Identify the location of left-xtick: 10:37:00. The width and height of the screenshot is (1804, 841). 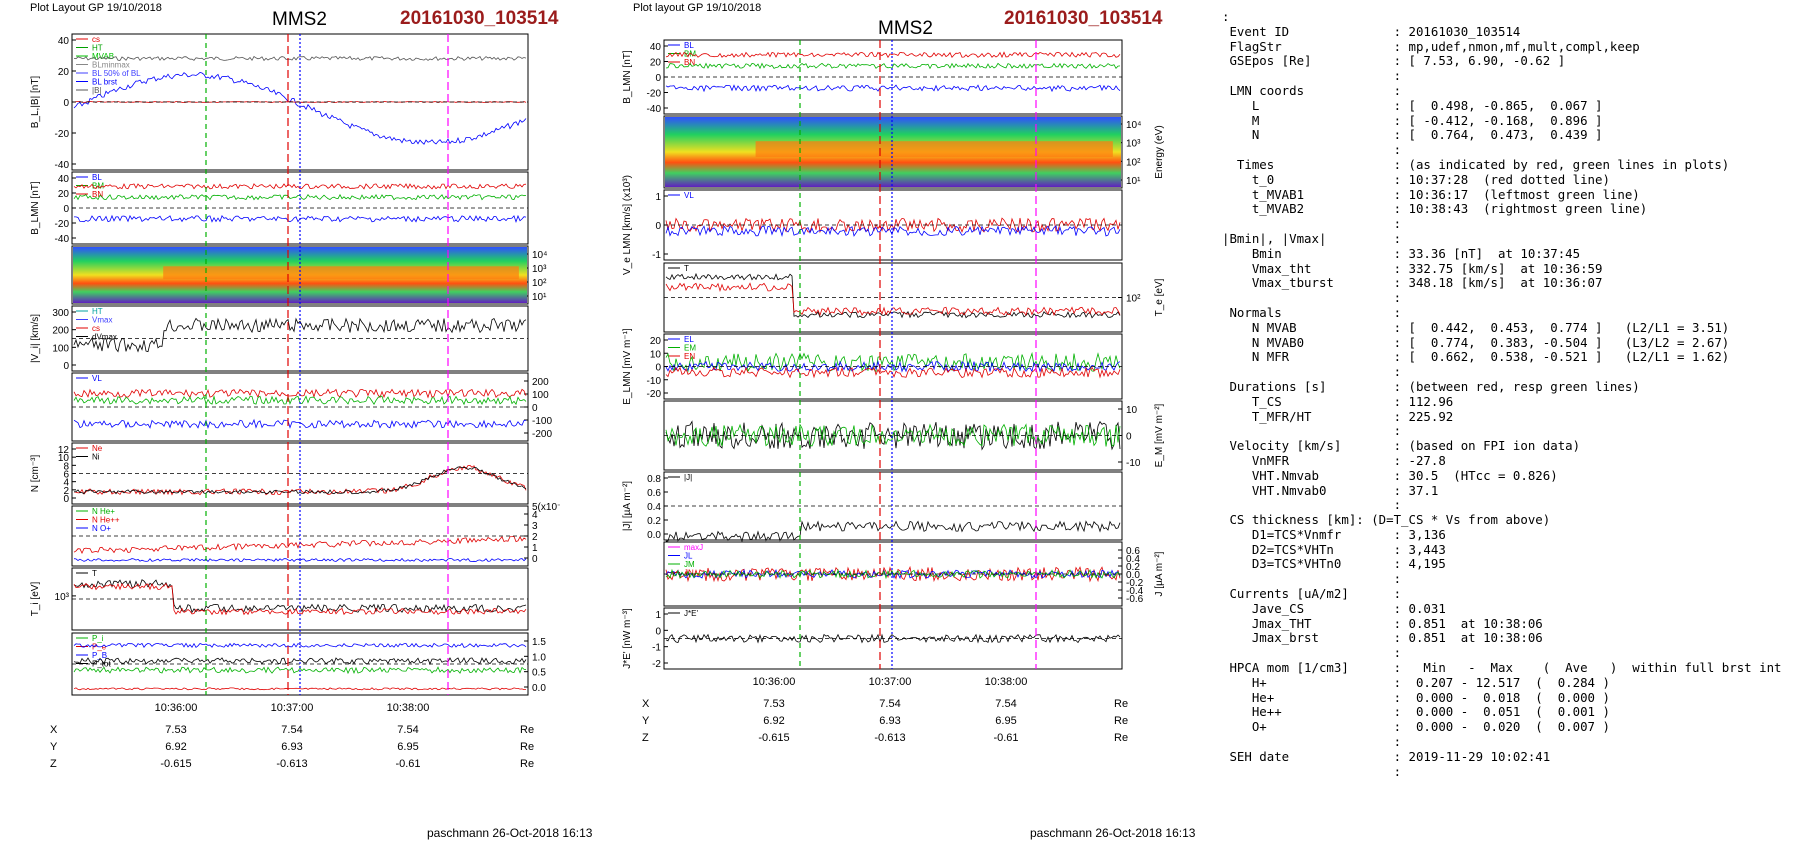
(292, 708).